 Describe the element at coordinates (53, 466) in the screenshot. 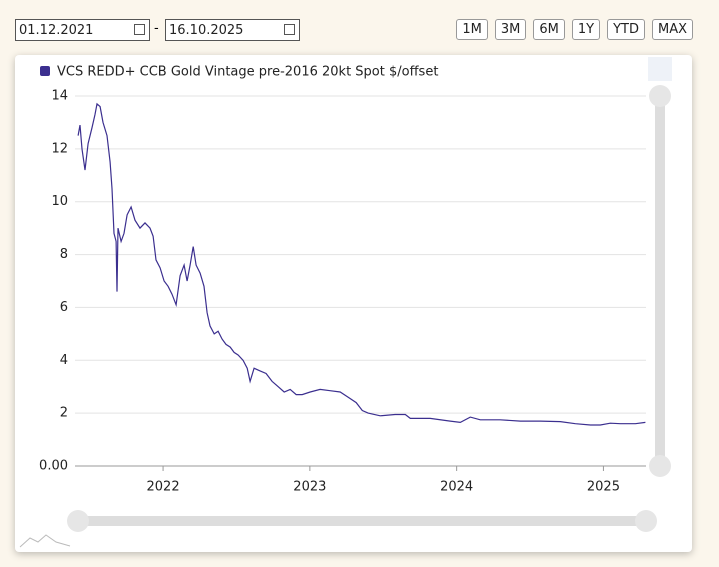

I see `y-tick-label: 0.00` at that location.